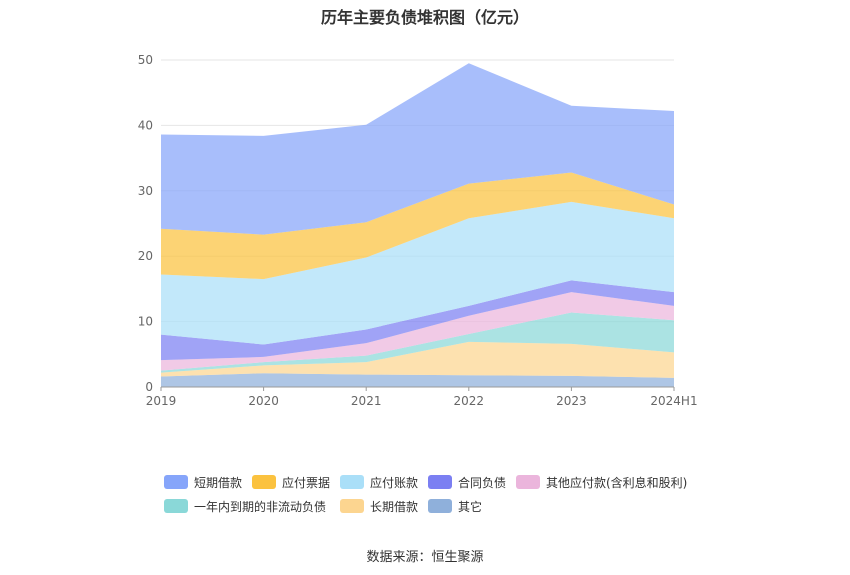 The image size is (850, 575). What do you see at coordinates (394, 482) in the screenshot?
I see `legend-label: 应付账款` at bounding box center [394, 482].